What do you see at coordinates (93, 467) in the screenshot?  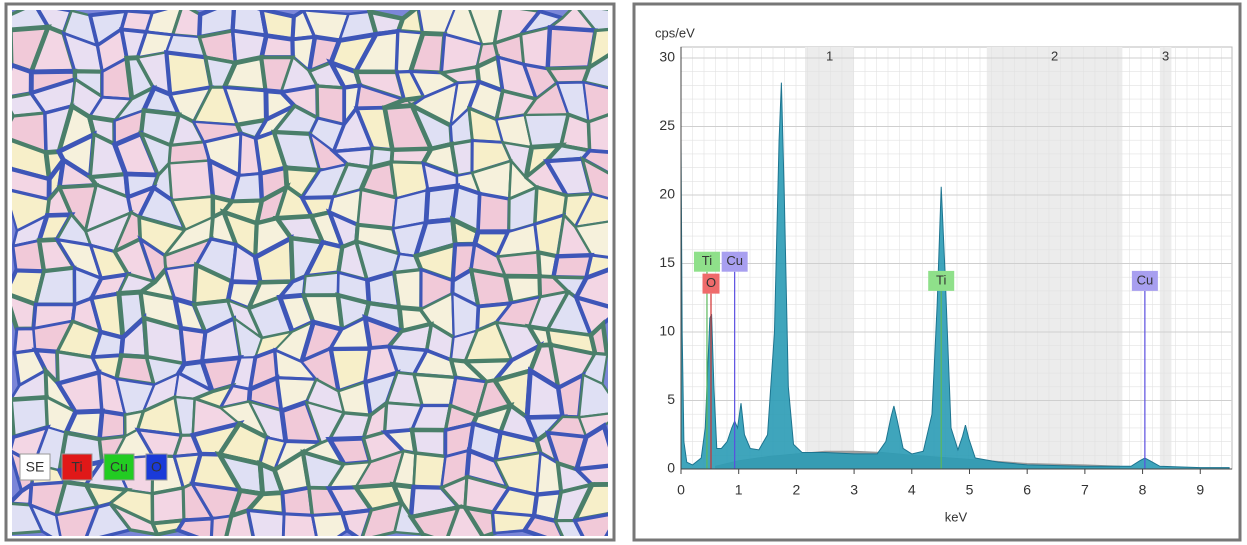 I see `map-legend: SE Ti Cu O` at bounding box center [93, 467].